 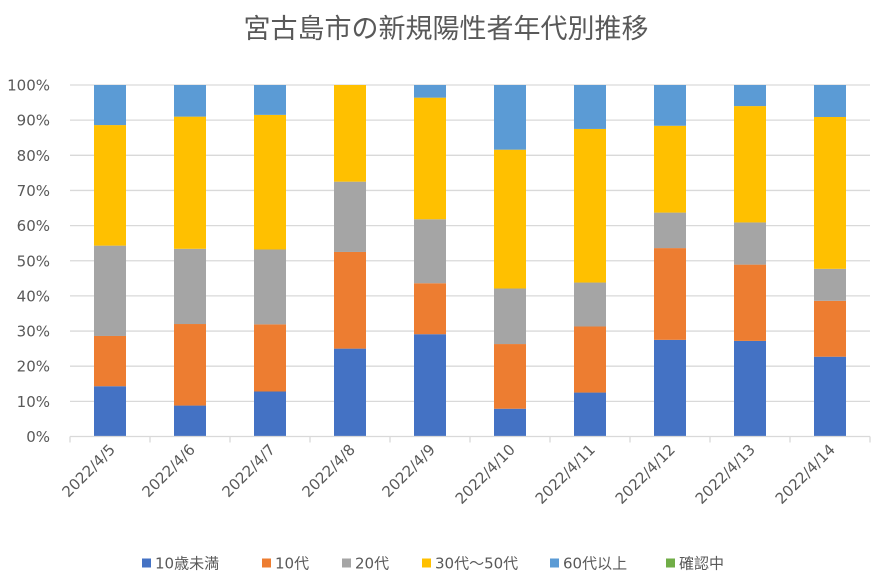 I want to click on x-tick-label: 2022/4/13, so click(x=725, y=474).